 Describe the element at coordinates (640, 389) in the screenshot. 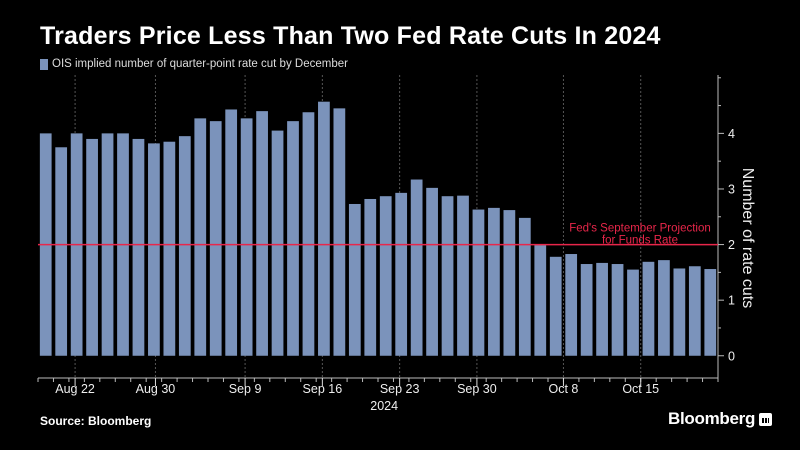

I see `x-tick-label: Oct 15` at that location.